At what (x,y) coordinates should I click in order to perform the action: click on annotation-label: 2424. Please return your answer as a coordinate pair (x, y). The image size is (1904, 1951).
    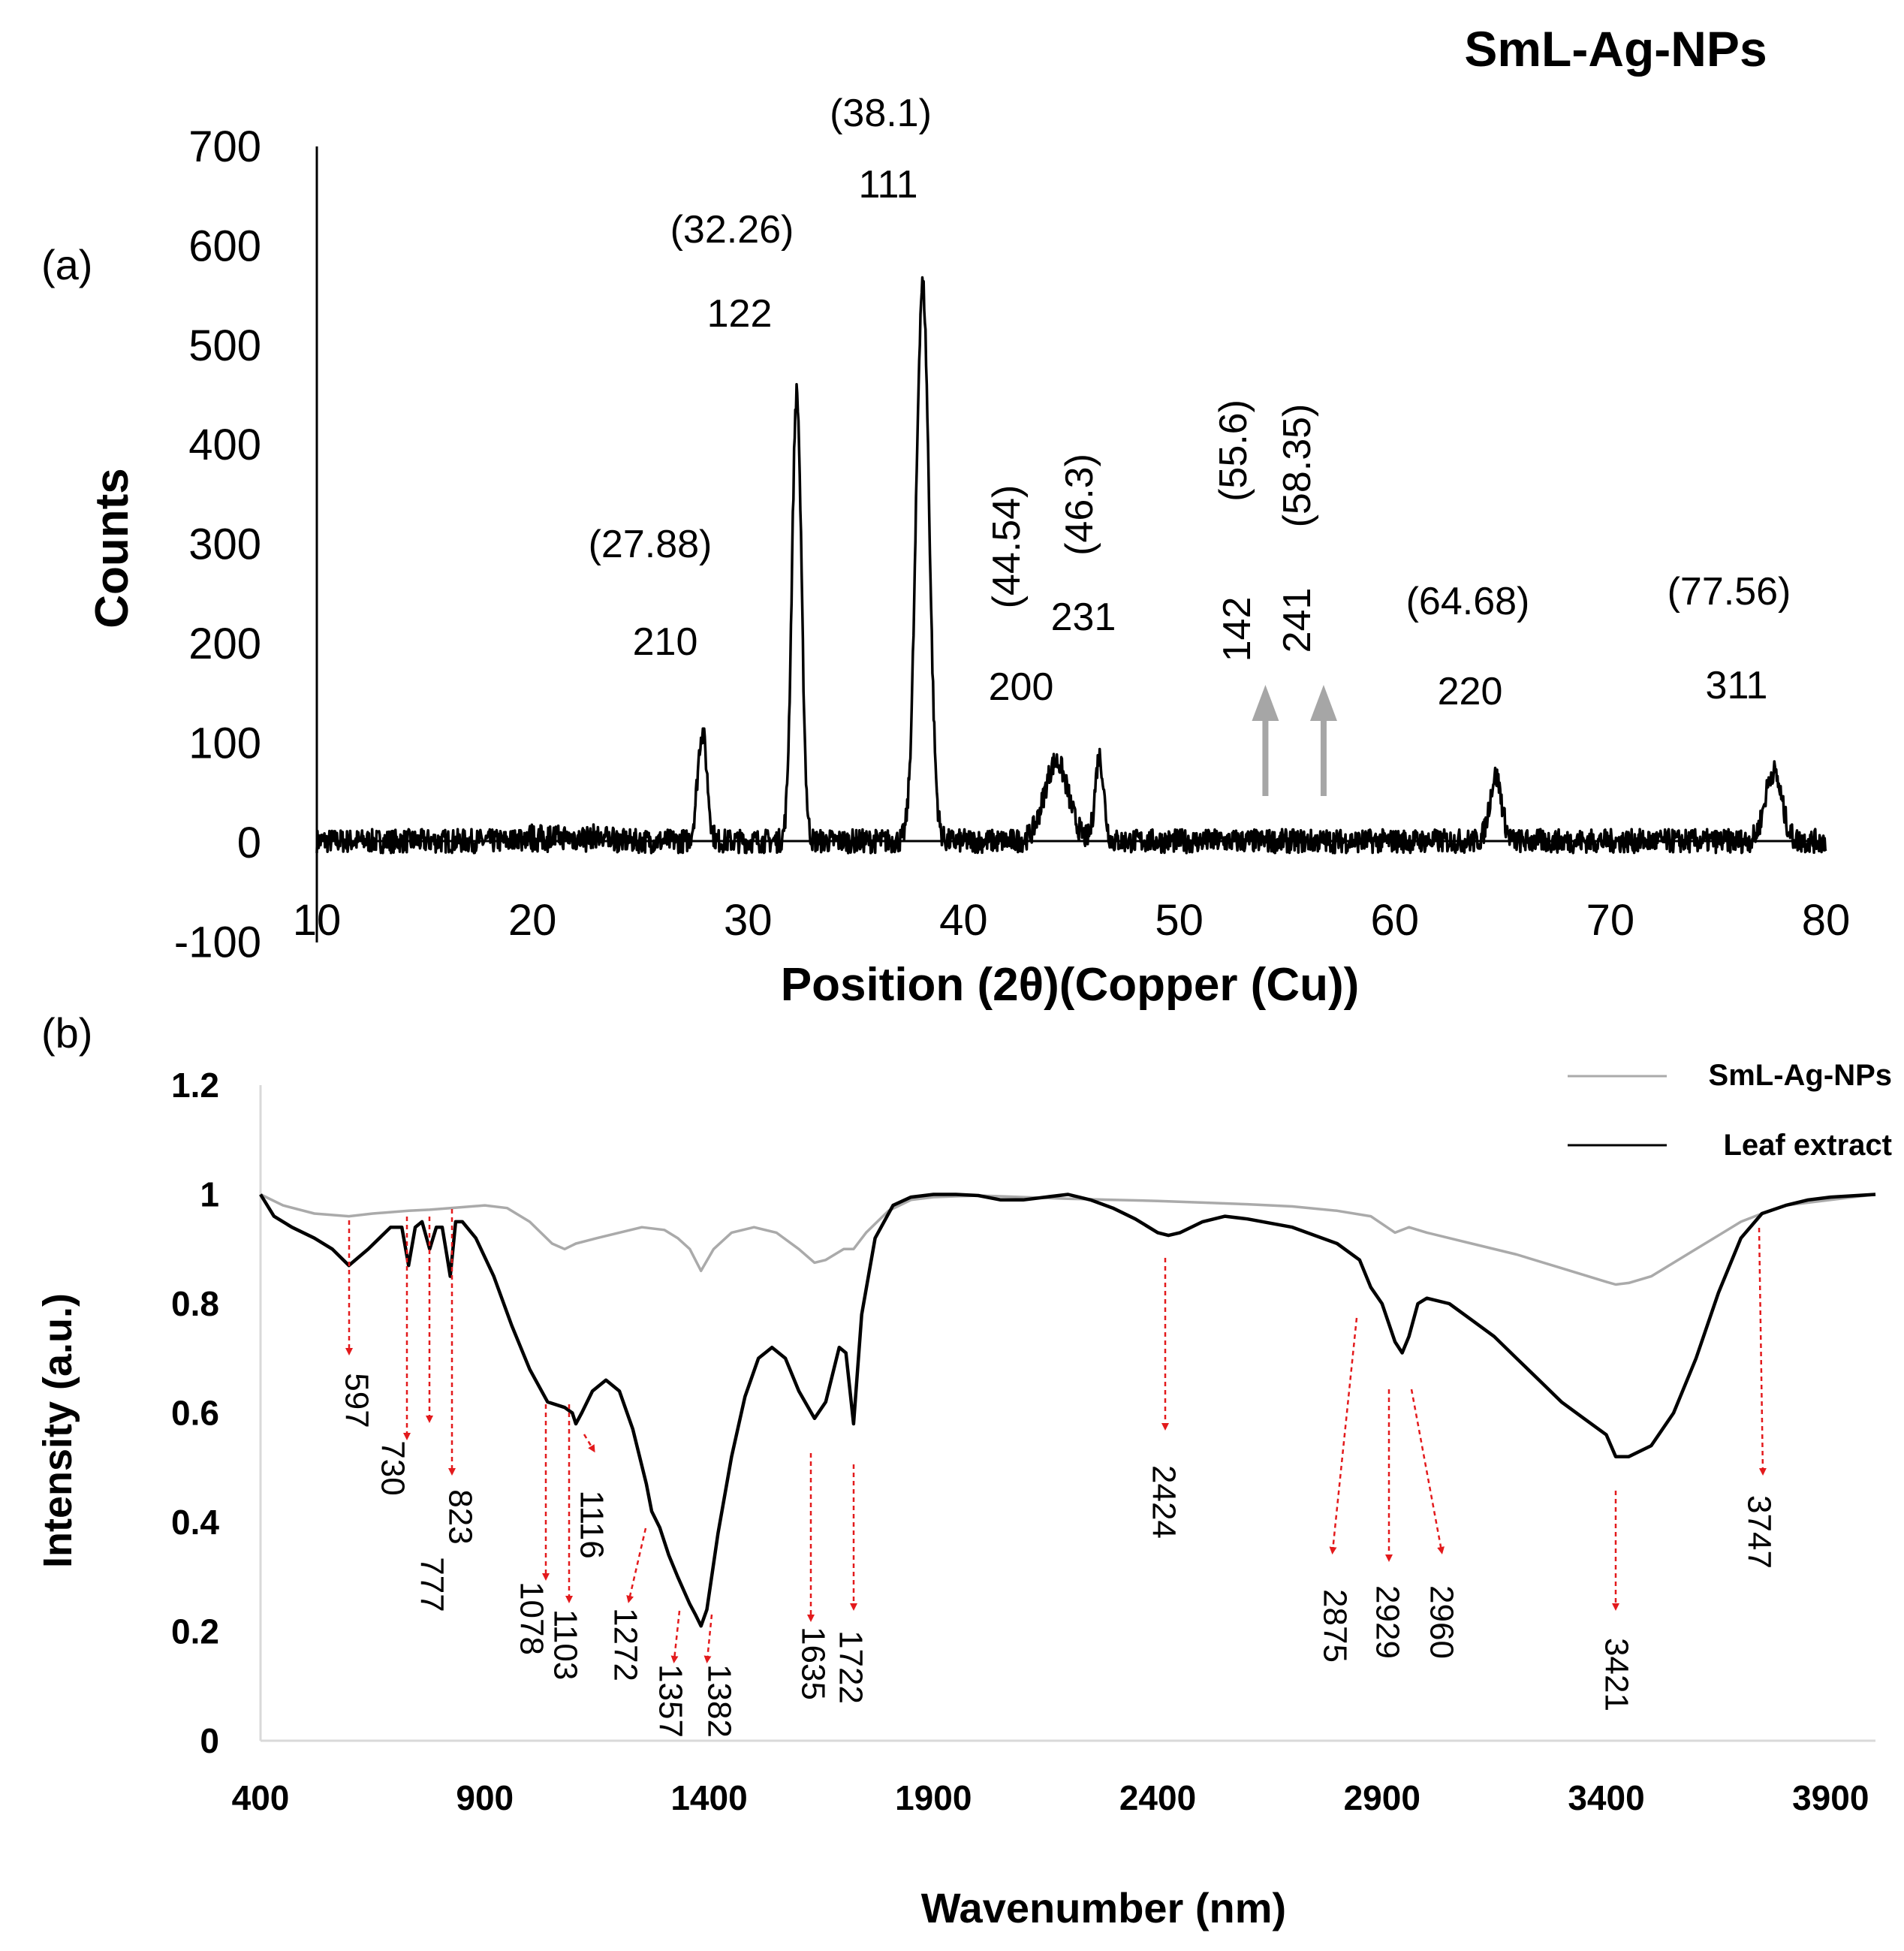
    Looking at the image, I should click on (1163, 1502).